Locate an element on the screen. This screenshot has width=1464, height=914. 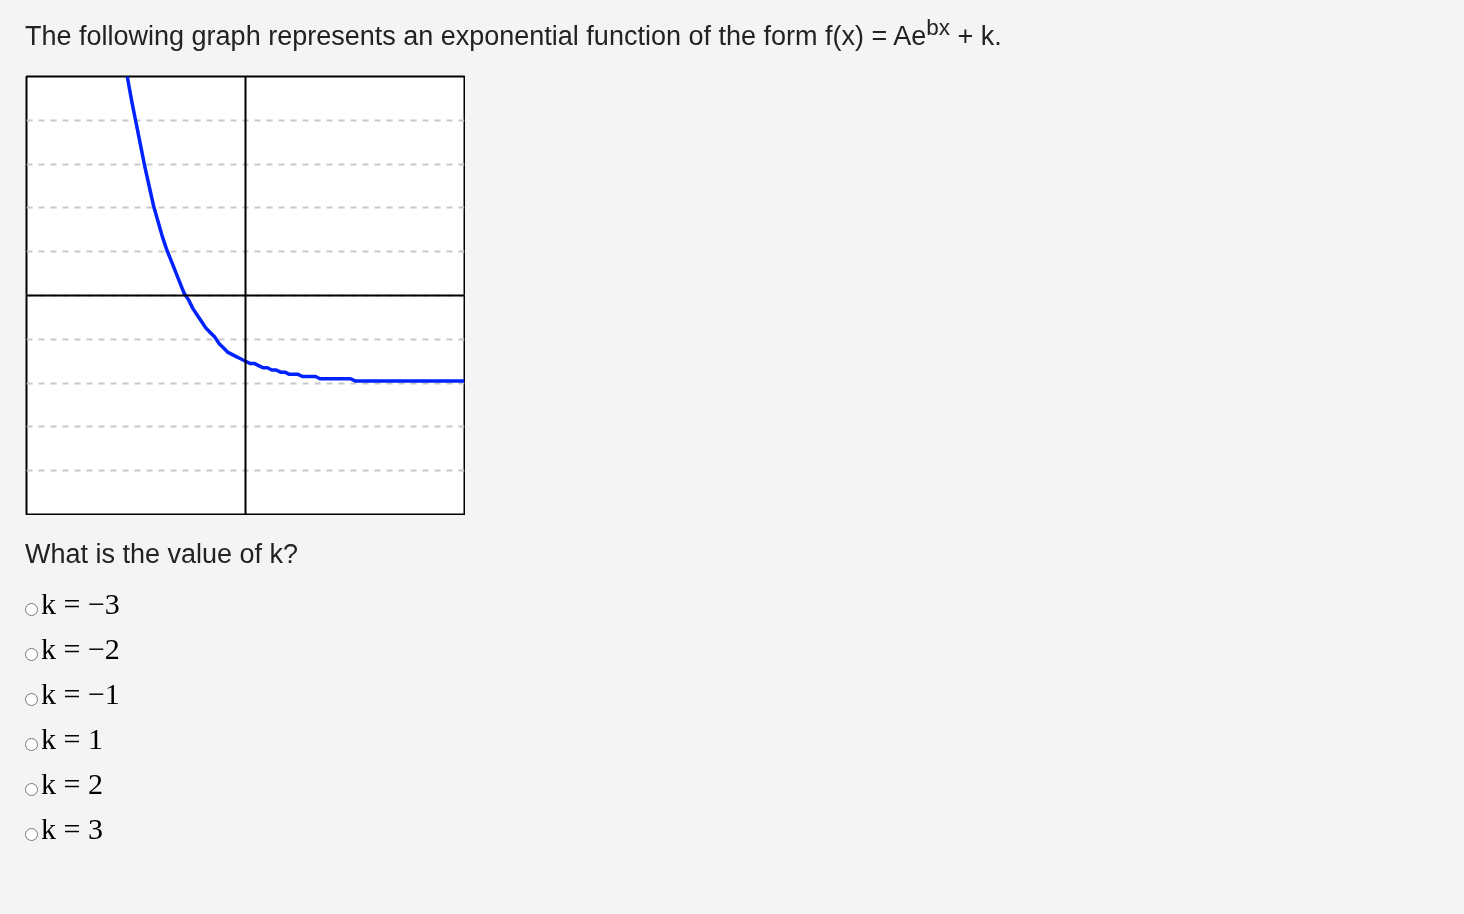
text: k = −2 is located at coordinates (80, 649).